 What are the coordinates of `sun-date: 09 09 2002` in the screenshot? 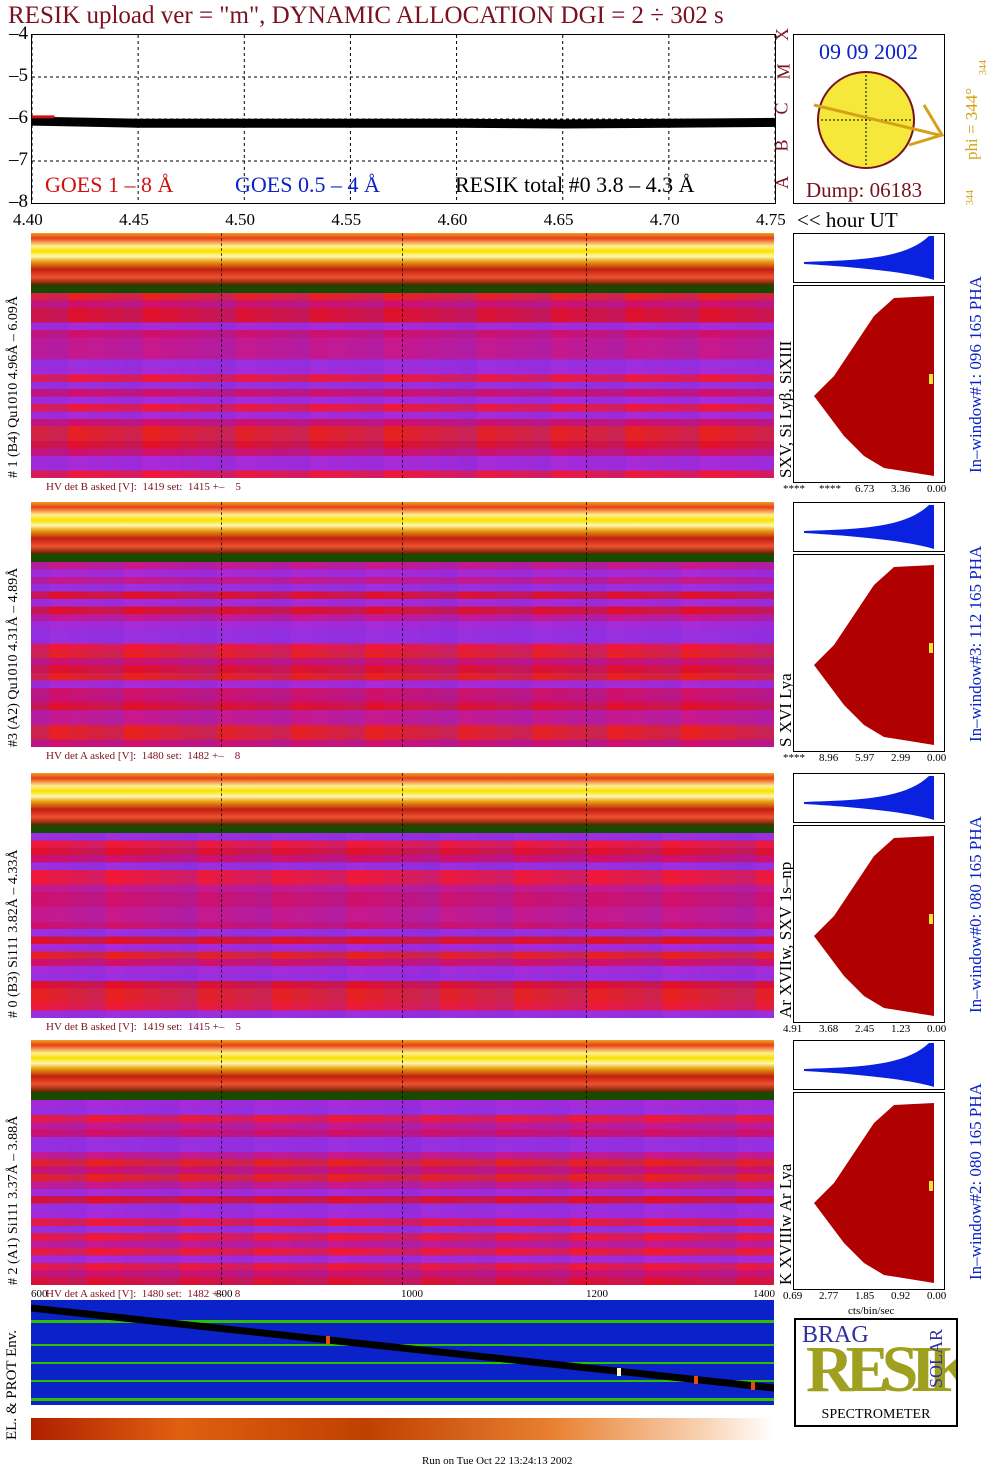 It's located at (868, 51).